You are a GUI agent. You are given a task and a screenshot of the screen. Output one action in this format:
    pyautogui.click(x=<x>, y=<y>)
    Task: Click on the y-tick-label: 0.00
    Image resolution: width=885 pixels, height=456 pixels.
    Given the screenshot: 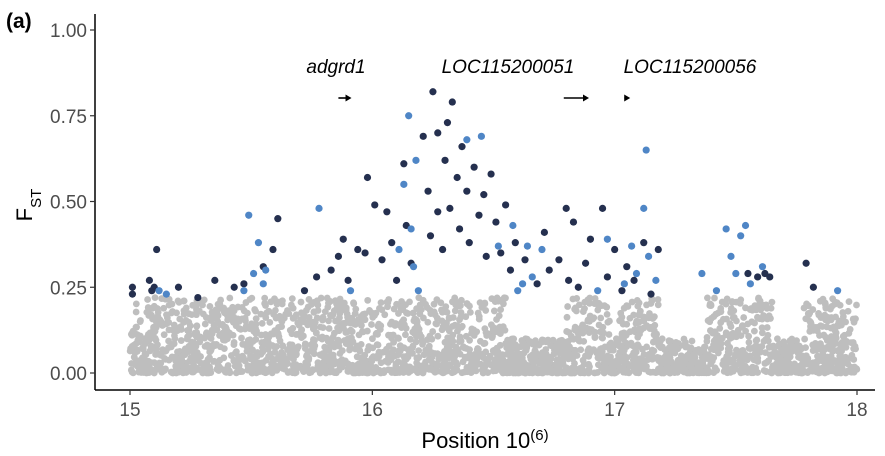 What is the action you would take?
    pyautogui.click(x=68, y=374)
    